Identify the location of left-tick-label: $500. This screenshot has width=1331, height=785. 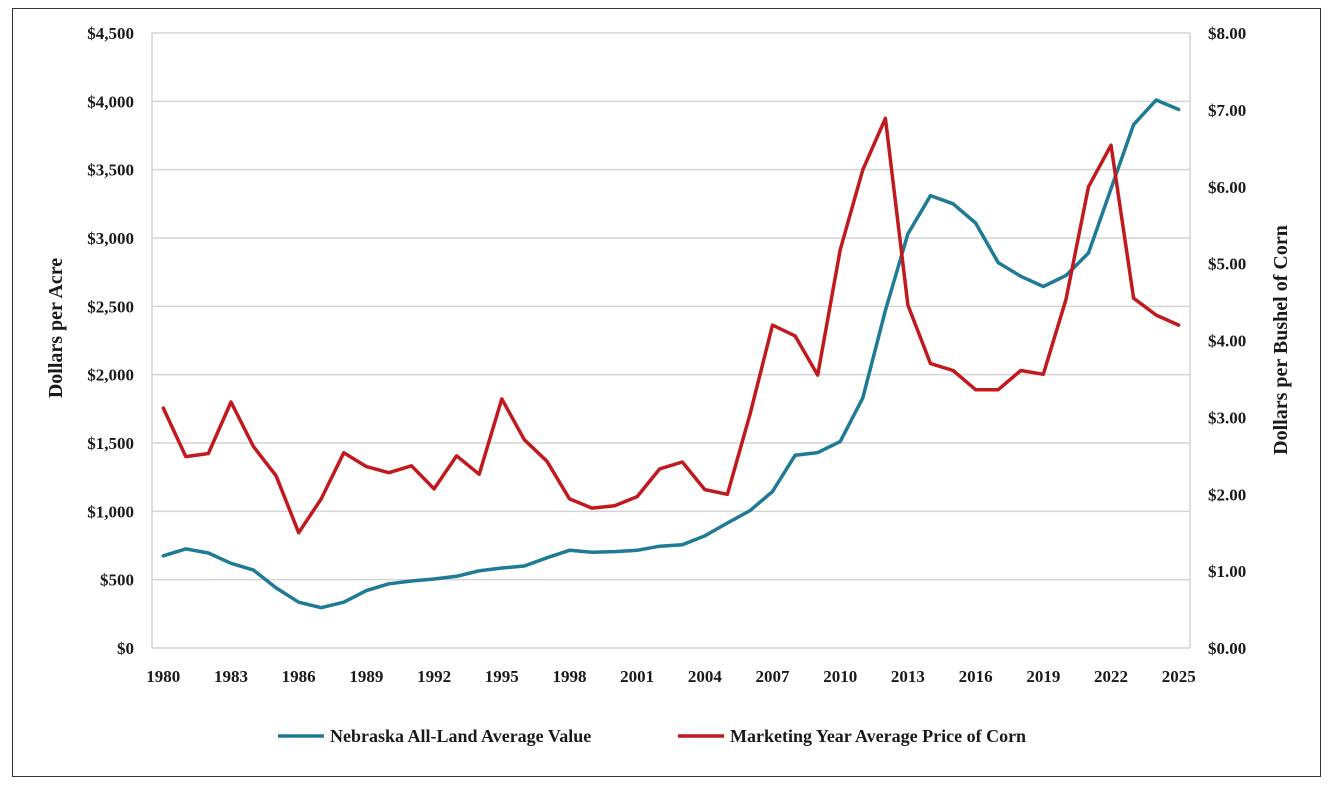
(117, 580).